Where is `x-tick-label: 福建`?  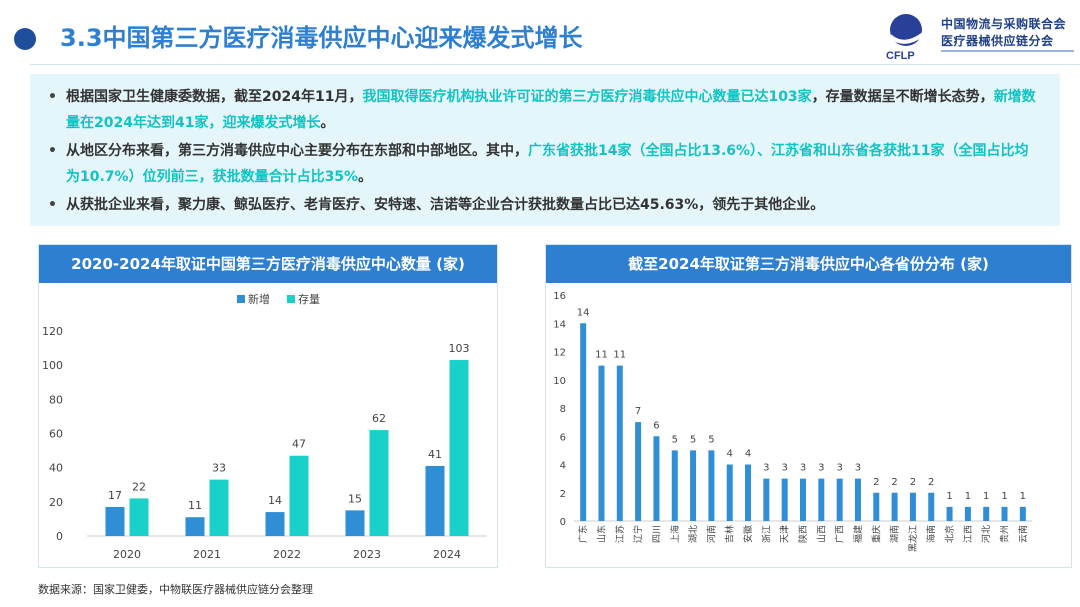
x-tick-label: 福建 is located at coordinates (858, 534).